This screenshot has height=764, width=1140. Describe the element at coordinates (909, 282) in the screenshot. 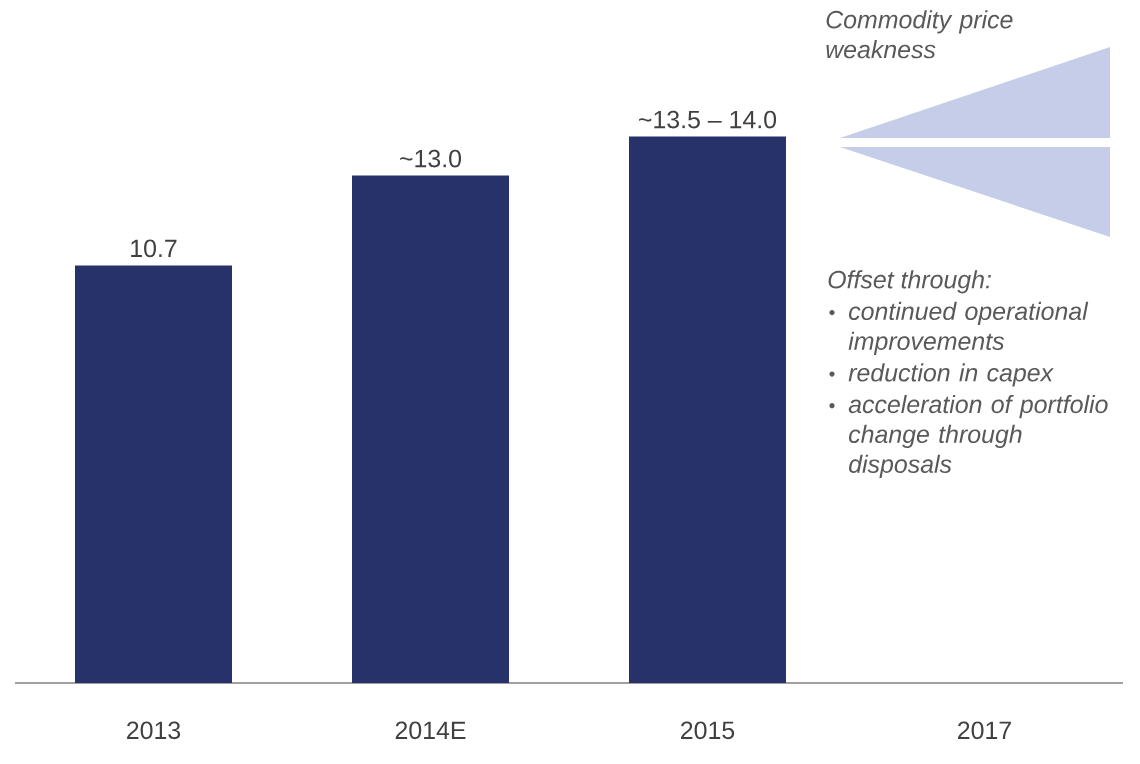

I see `annotation: Offset through:` at that location.